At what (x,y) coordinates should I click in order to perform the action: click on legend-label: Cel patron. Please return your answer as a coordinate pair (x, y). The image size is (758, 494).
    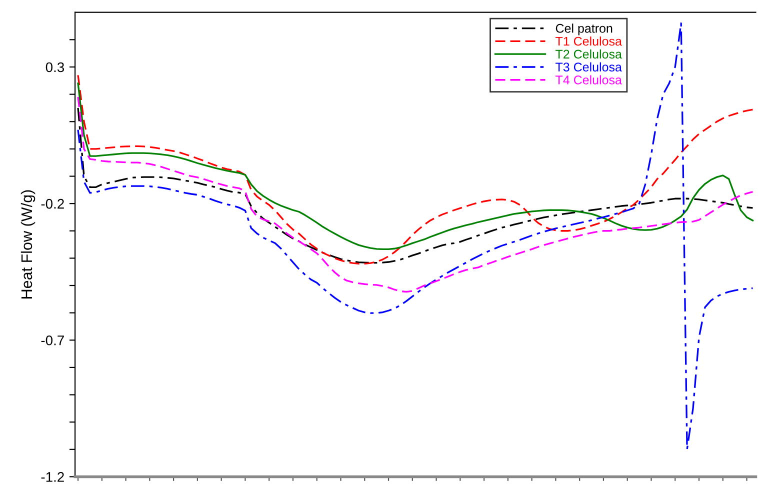
    Looking at the image, I should click on (584, 30).